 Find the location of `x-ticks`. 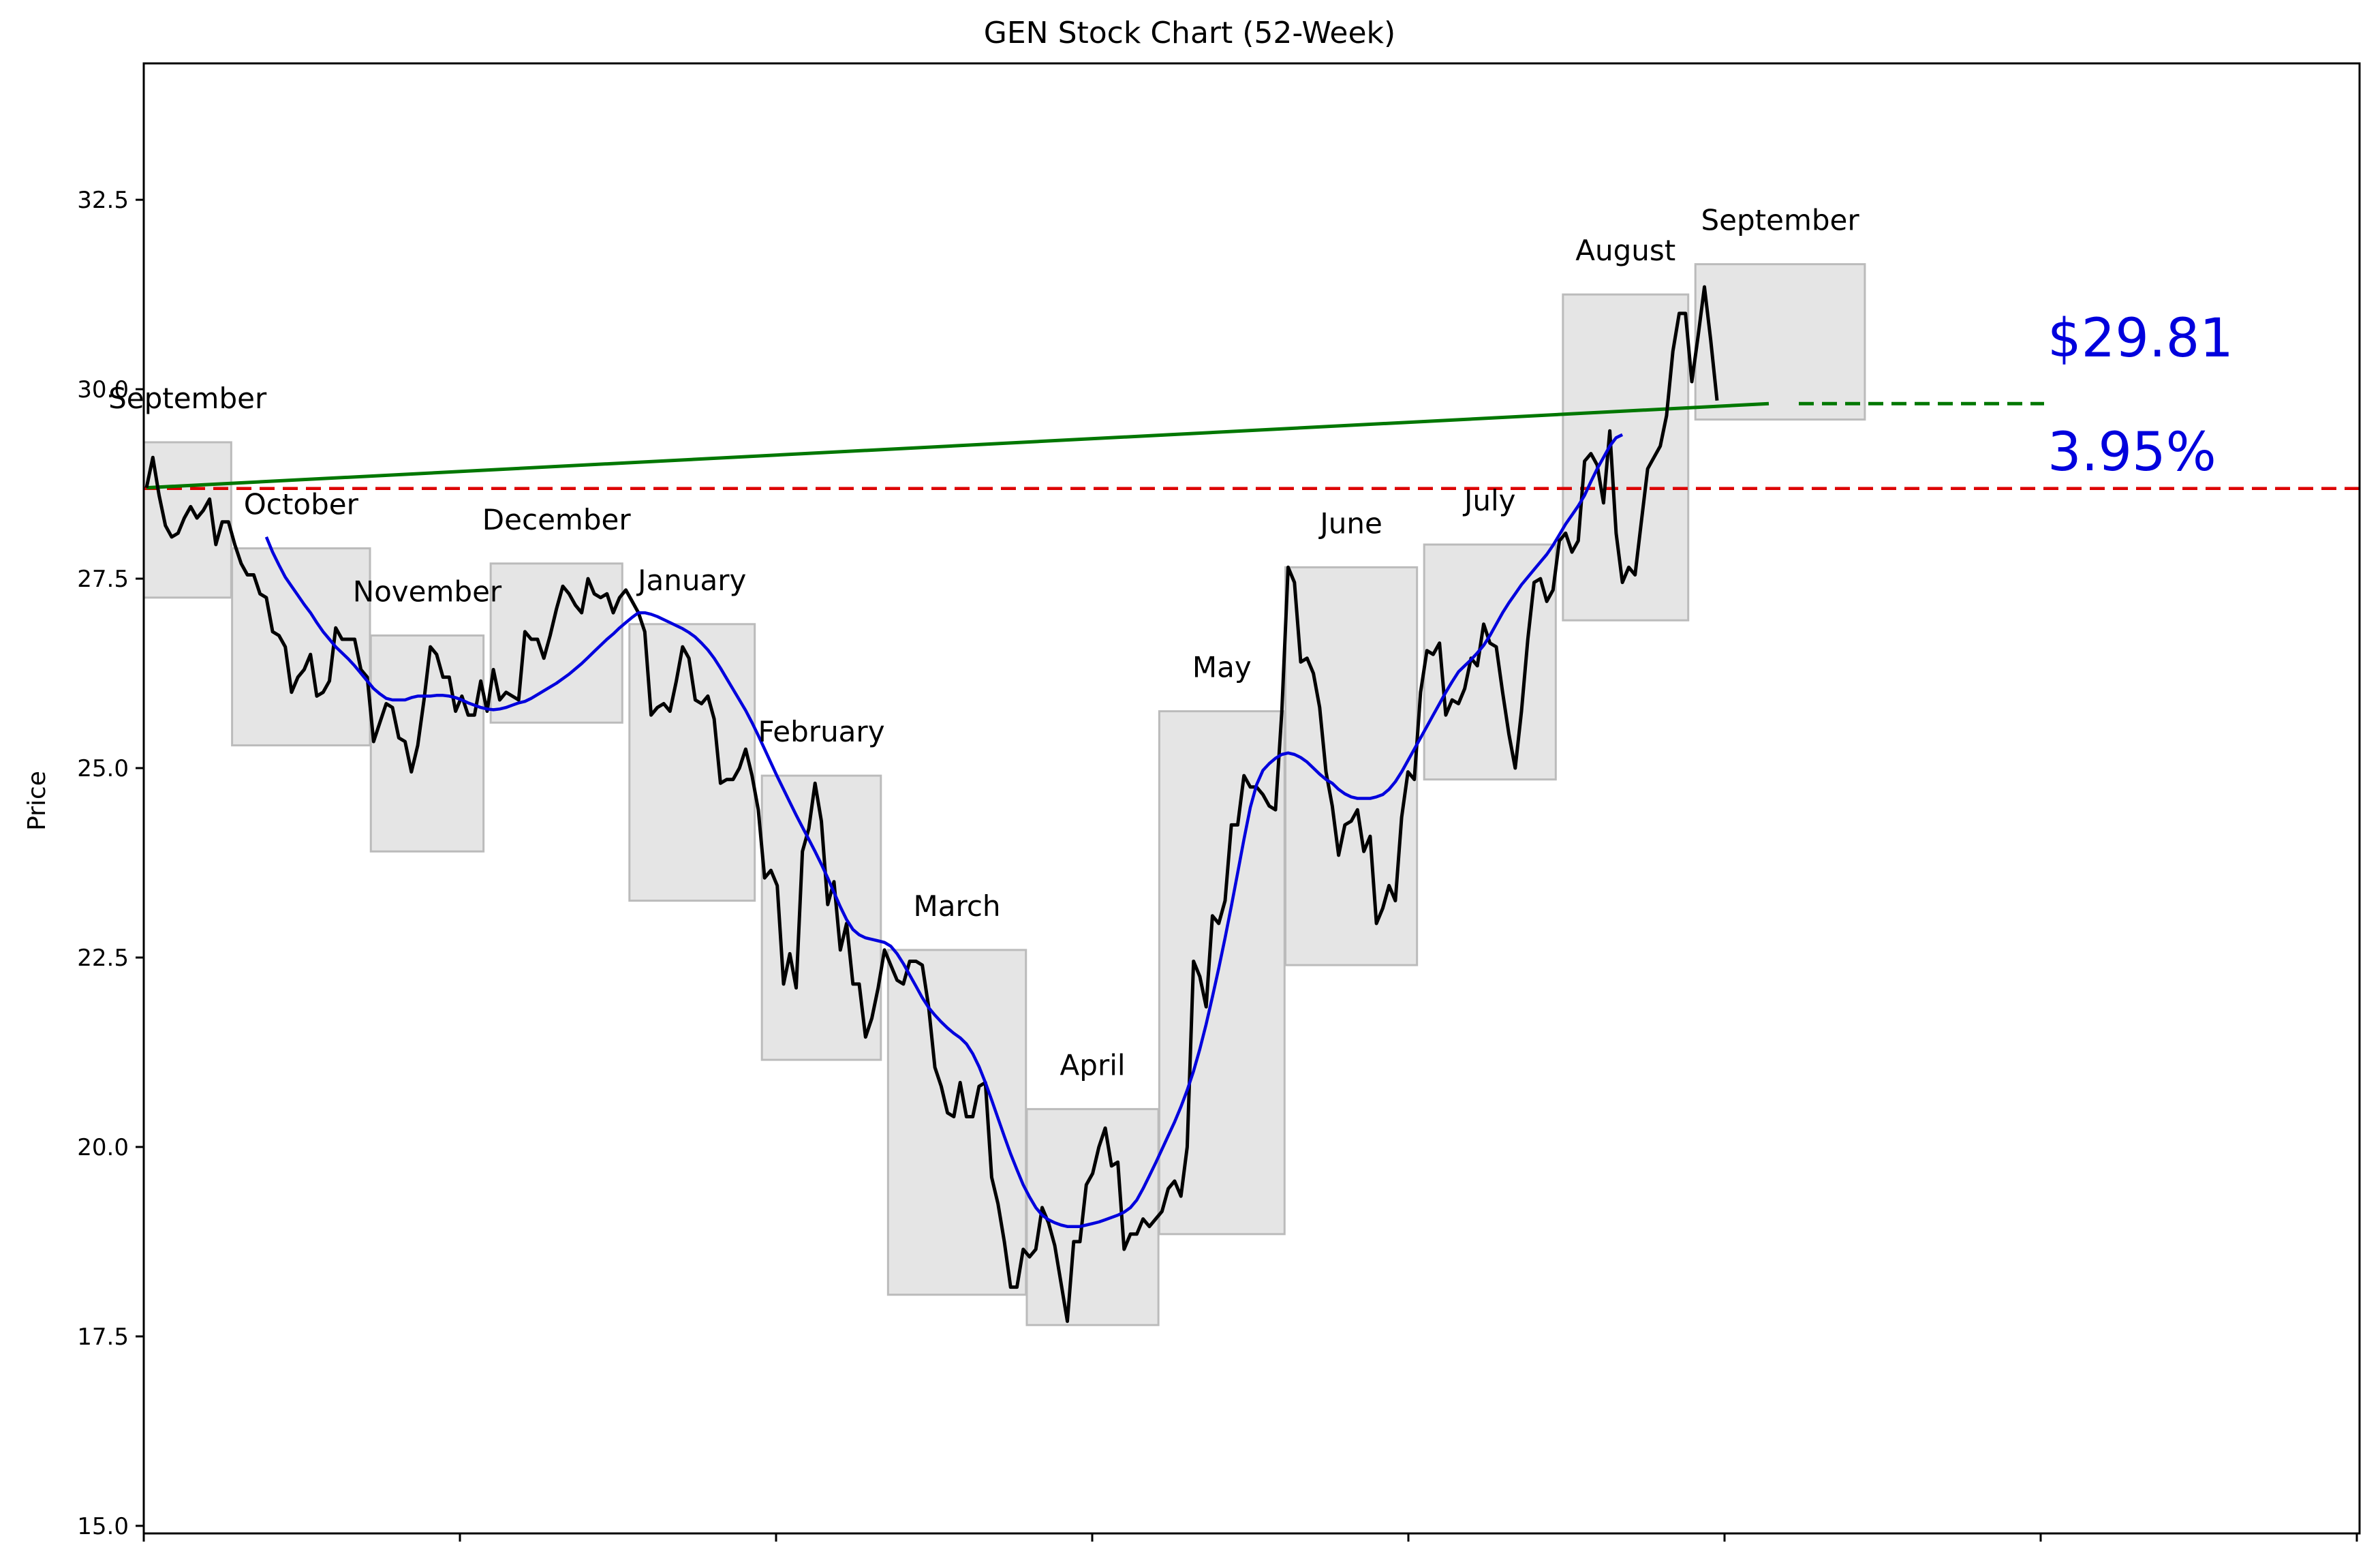

x-ticks is located at coordinates (1250, 1537).